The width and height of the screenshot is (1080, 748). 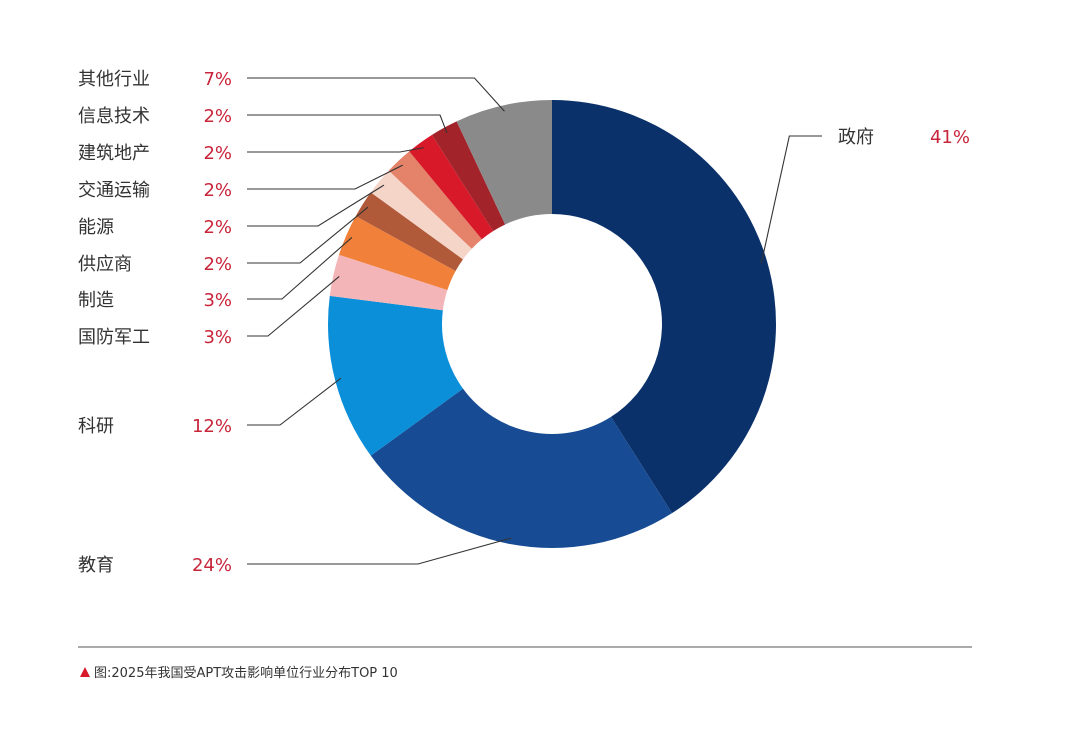 I want to click on percent-label: 24%, so click(x=212, y=565).